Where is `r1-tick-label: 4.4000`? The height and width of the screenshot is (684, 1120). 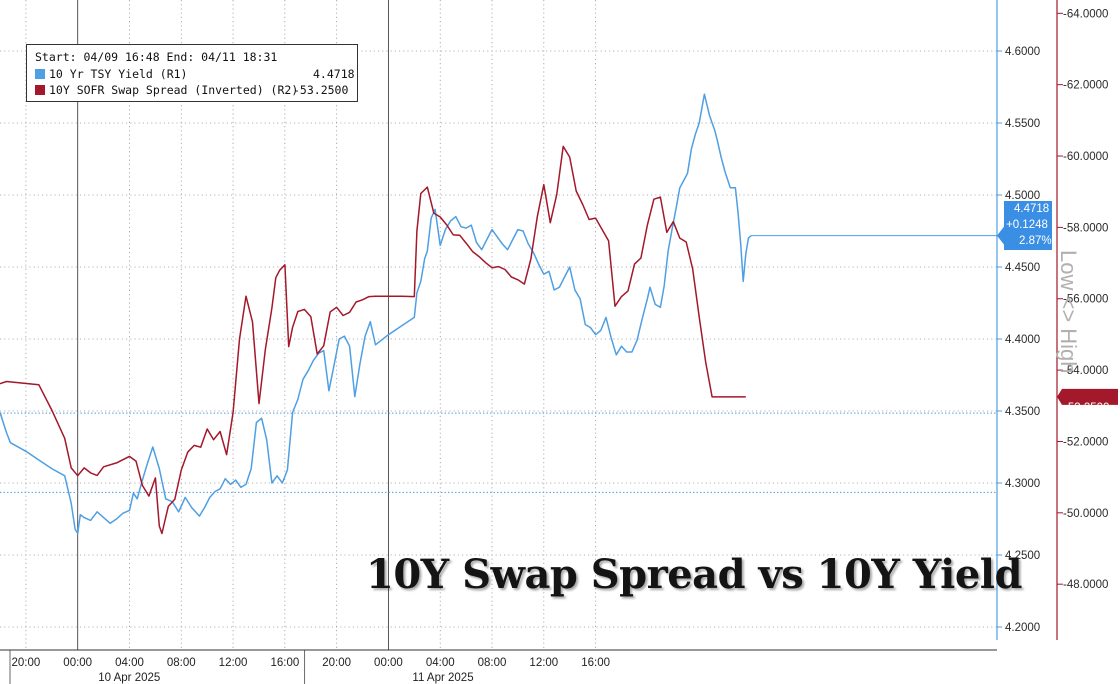 r1-tick-label: 4.4000 is located at coordinates (1022, 340).